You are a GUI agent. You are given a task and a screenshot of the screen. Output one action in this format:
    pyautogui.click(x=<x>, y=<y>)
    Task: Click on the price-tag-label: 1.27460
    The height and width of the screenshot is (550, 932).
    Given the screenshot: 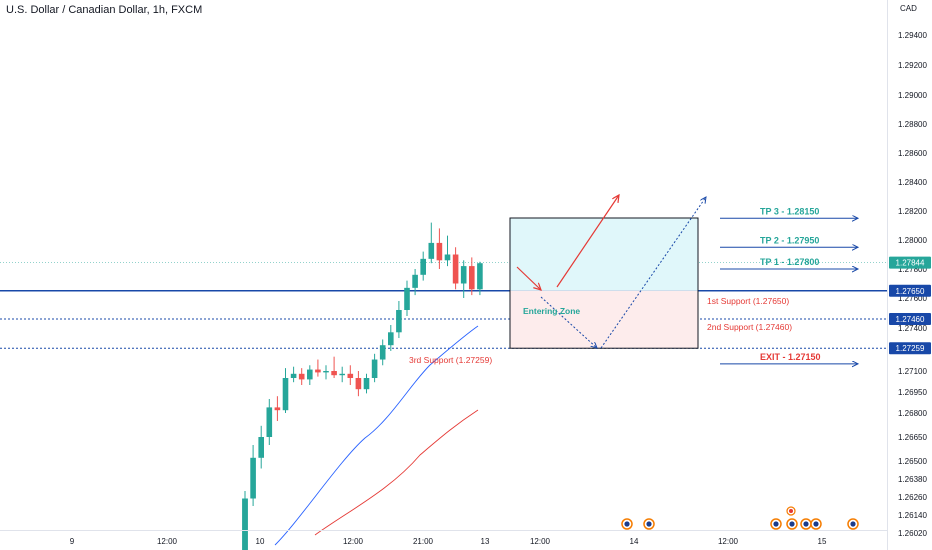 What is the action you would take?
    pyautogui.click(x=910, y=319)
    